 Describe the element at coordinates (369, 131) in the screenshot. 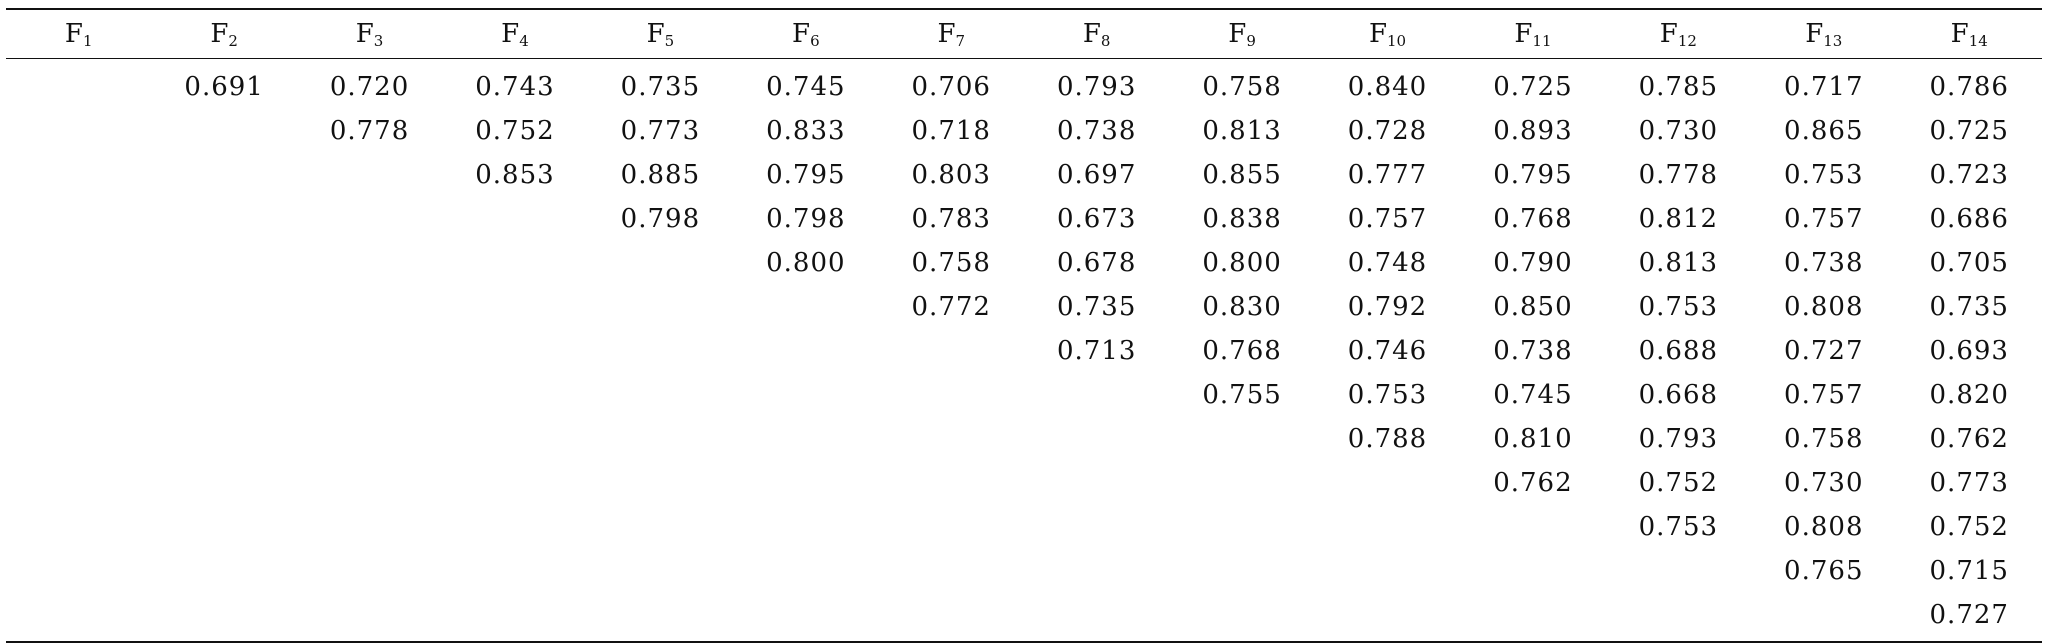

I see `table-cell: 0.778` at that location.